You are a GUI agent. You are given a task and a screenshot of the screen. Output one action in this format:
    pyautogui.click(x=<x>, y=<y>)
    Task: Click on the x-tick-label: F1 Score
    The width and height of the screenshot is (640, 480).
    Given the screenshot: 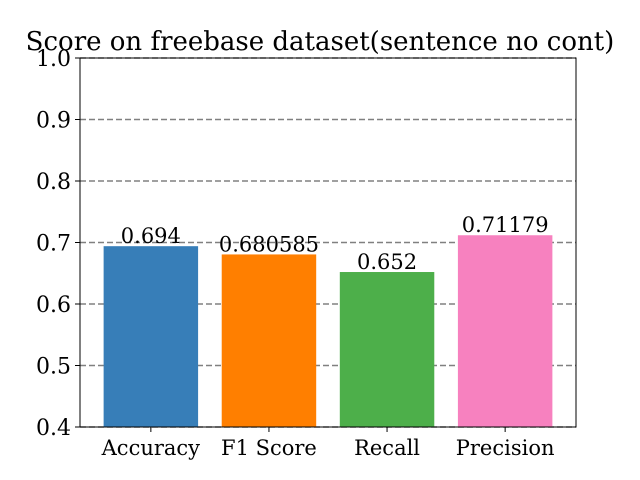 What is the action you would take?
    pyautogui.click(x=269, y=448)
    